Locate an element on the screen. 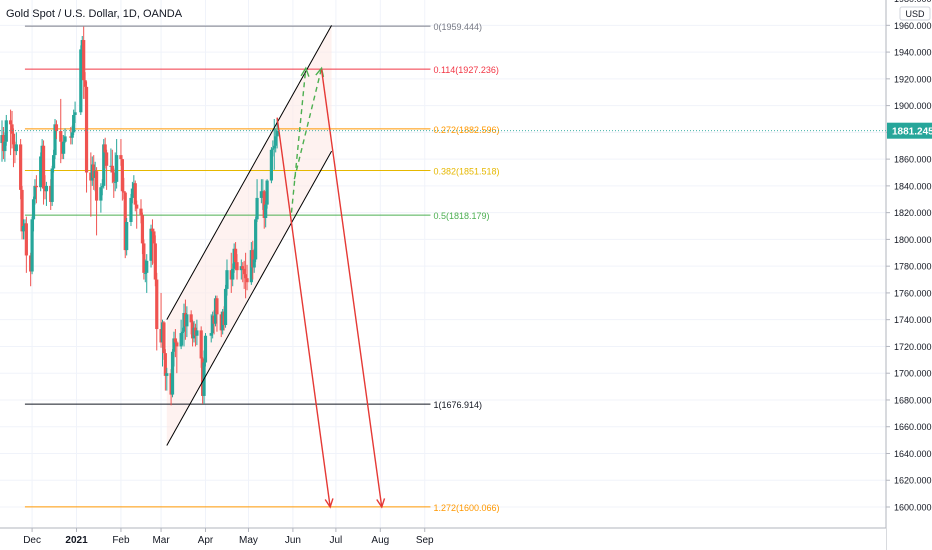 This screenshot has height=550, width=932. time-tick-label: May is located at coordinates (248, 540).